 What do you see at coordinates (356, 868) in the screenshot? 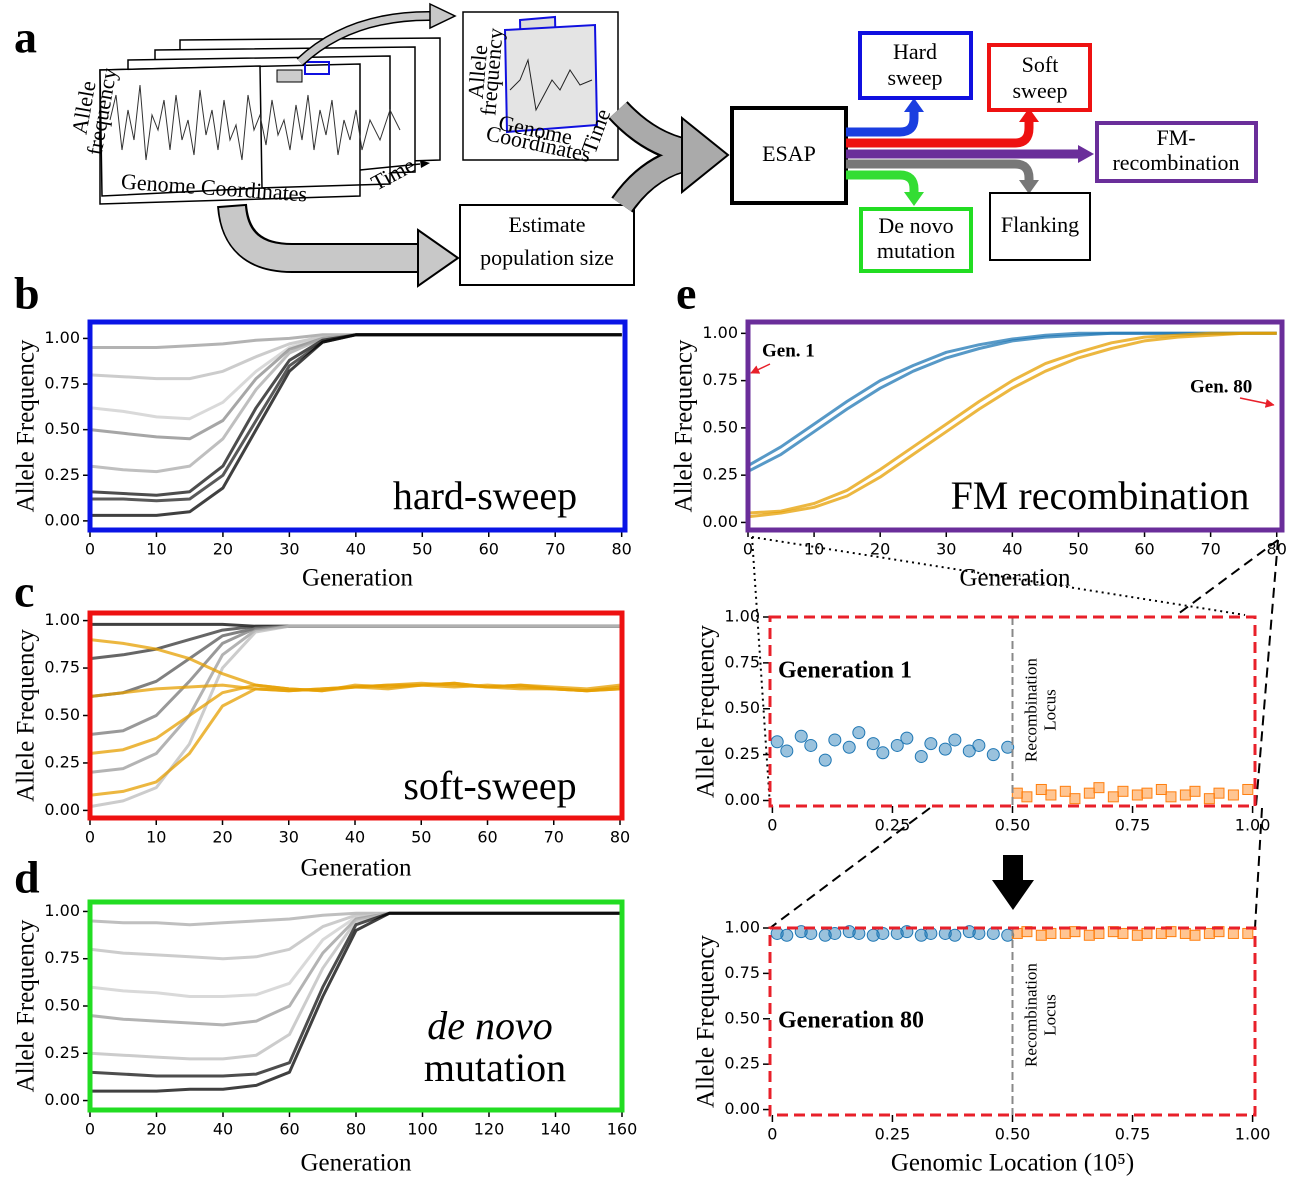
I see `x-axis-label: Generation` at bounding box center [356, 868].